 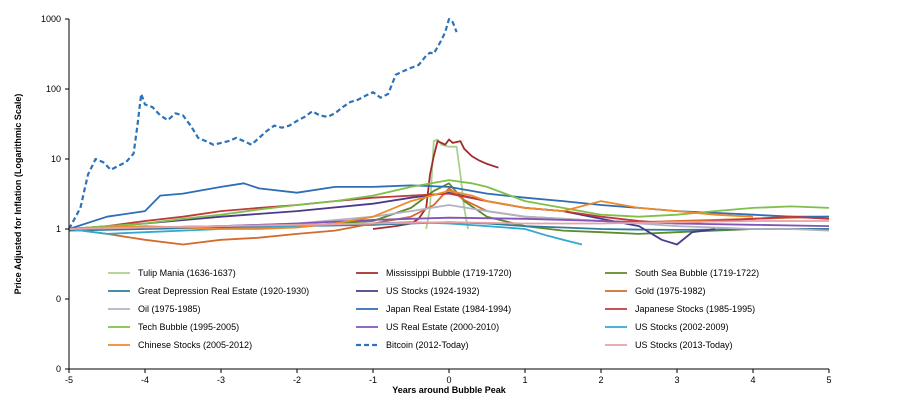 I want to click on x-tick-label: 5, so click(x=828, y=380).